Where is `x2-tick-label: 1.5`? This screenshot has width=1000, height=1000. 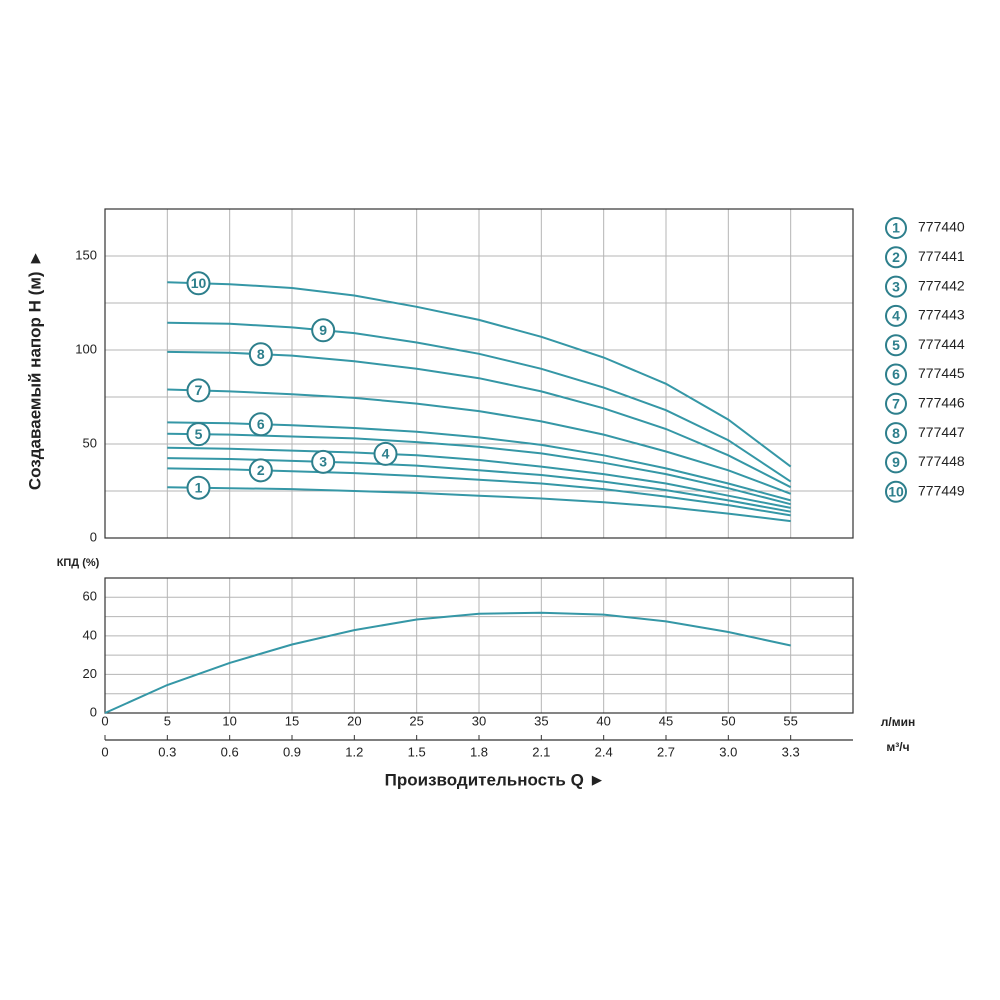
x2-tick-label: 1.5 is located at coordinates (417, 751).